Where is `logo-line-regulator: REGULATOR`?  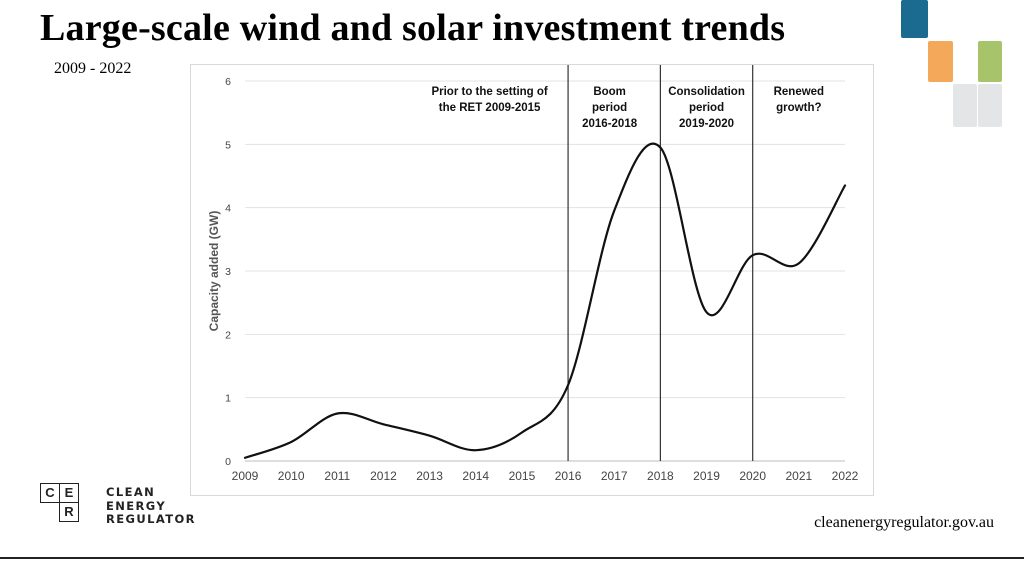
logo-line-regulator: REGULATOR is located at coordinates (151, 519).